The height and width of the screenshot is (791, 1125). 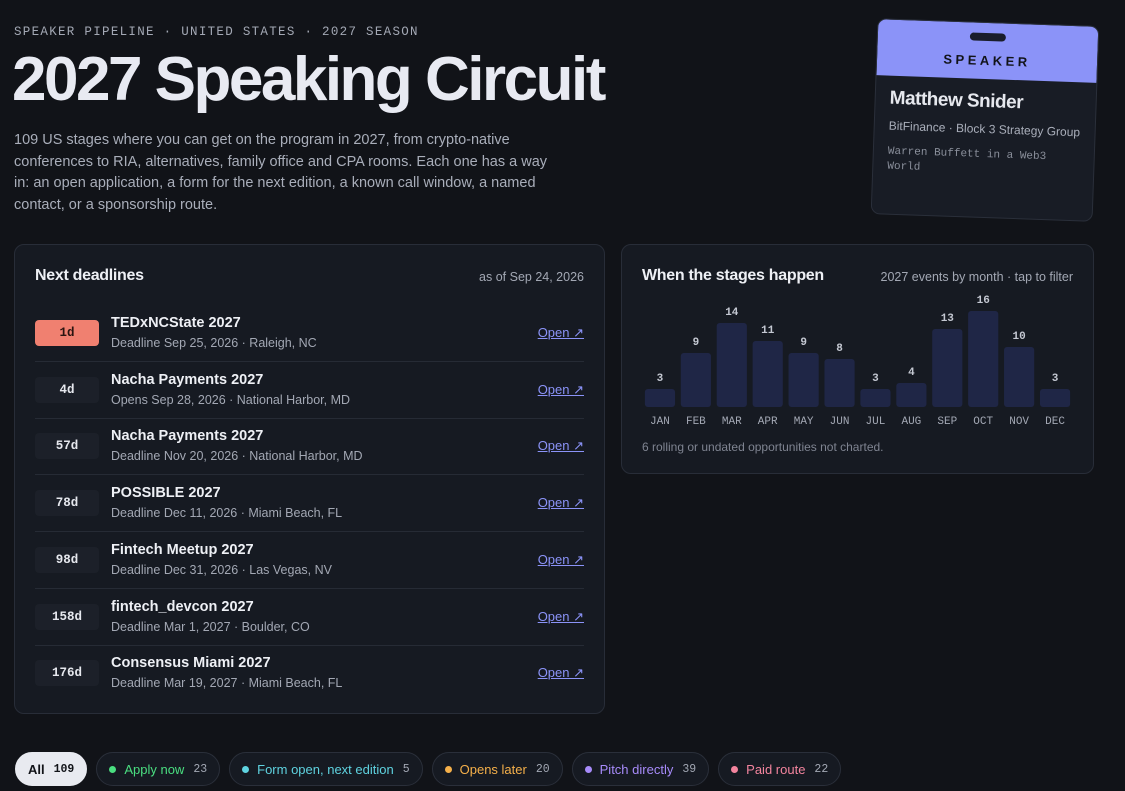 I want to click on days-left: 176d, so click(x=67, y=673).